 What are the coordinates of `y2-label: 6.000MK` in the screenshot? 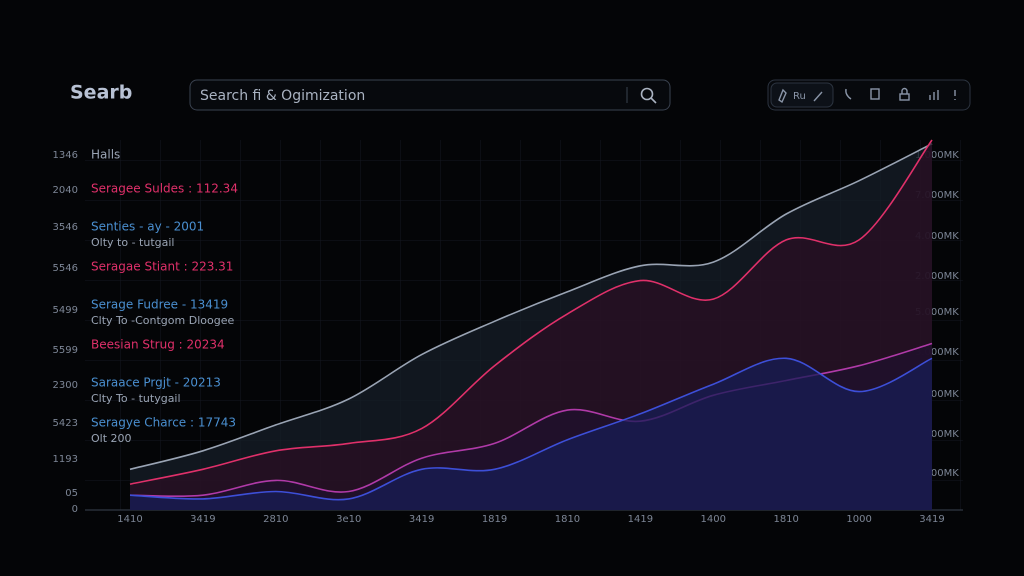 It's located at (937, 473).